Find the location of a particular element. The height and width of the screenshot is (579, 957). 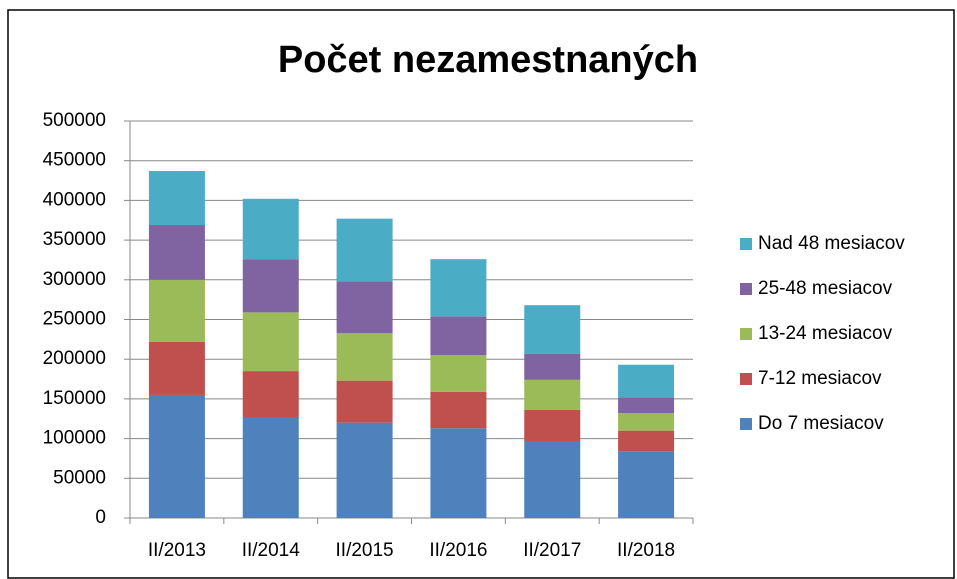

x-tick-label: II/2017 is located at coordinates (552, 550).